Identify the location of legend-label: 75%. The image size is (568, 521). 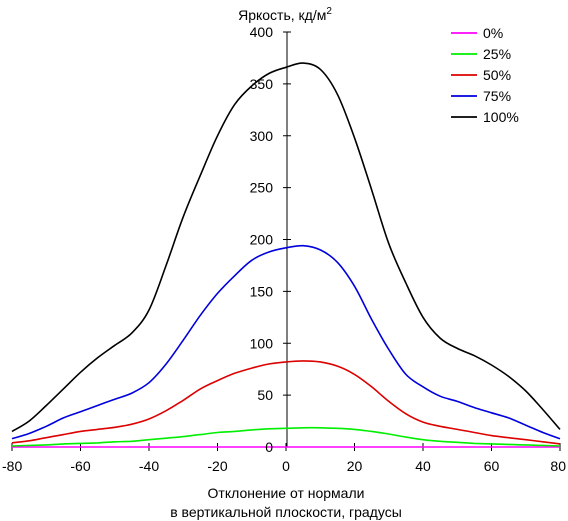
(497, 96).